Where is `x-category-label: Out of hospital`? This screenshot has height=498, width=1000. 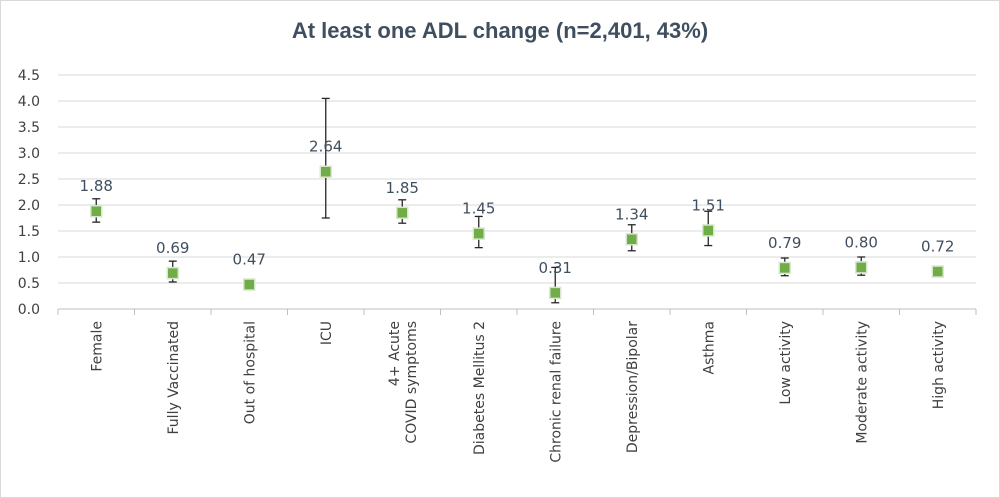 x-category-label: Out of hospital is located at coordinates (250, 372).